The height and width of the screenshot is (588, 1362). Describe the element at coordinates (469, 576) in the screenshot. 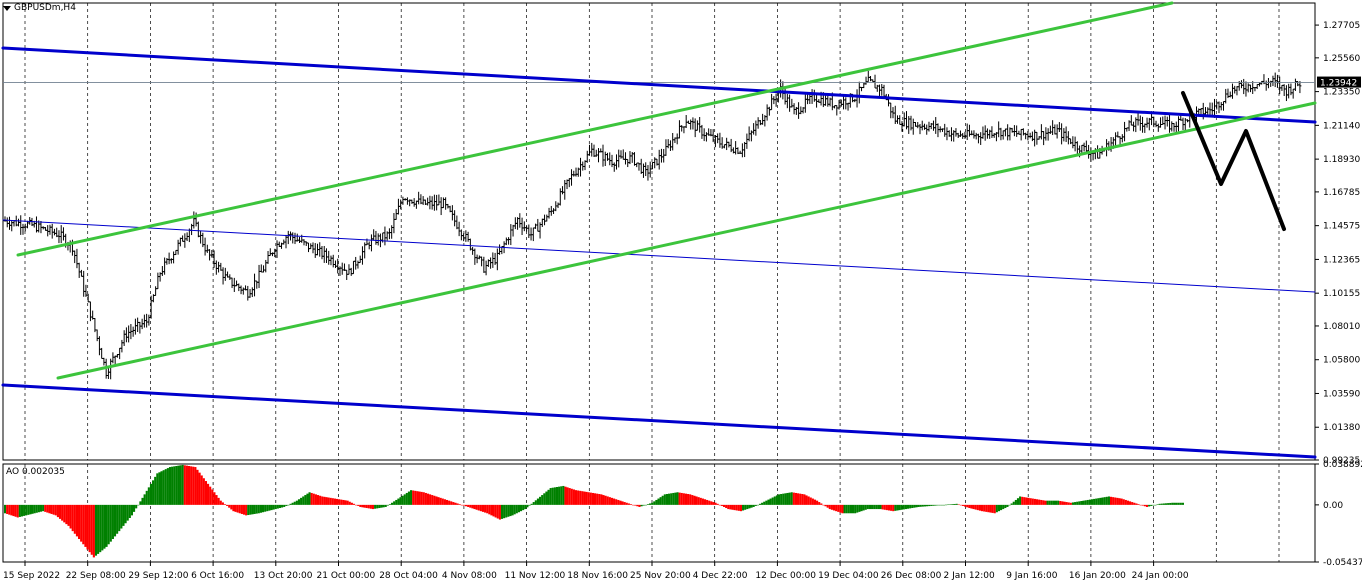

I see `x-tick-label: 4 Nov 08:00` at that location.